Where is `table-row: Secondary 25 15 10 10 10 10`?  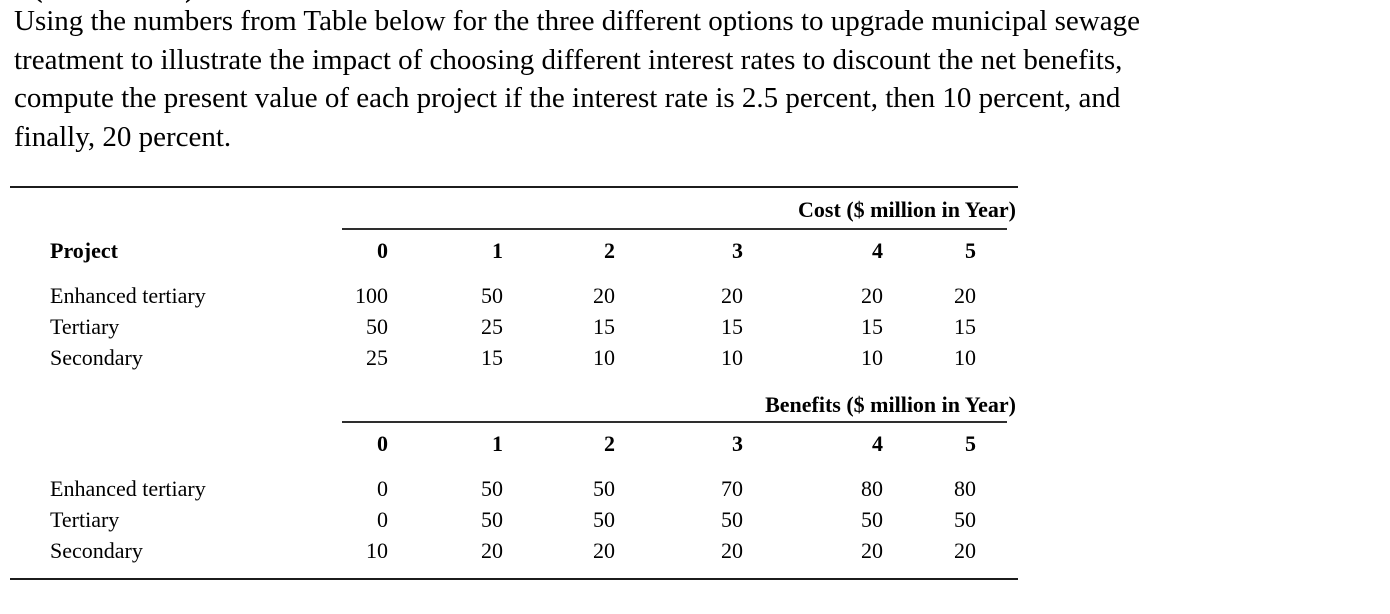 table-row: Secondary 25 15 10 10 10 10 is located at coordinates (514, 357).